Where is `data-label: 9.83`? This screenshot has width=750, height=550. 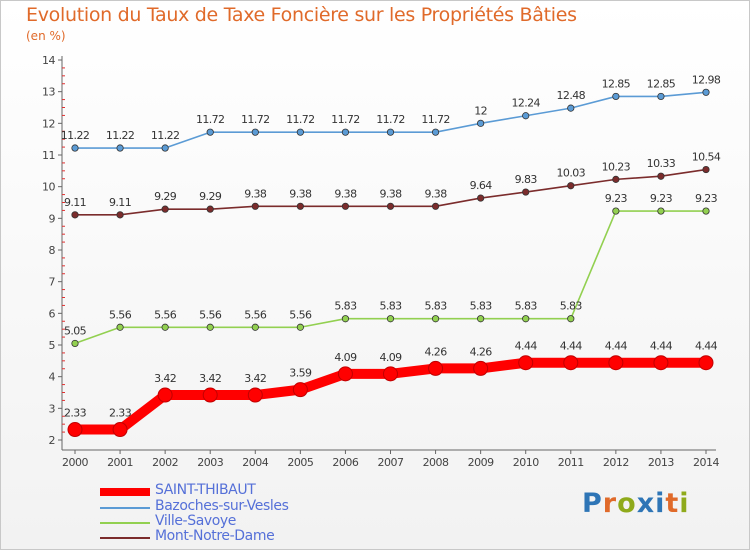
data-label: 9.83 is located at coordinates (526, 179).